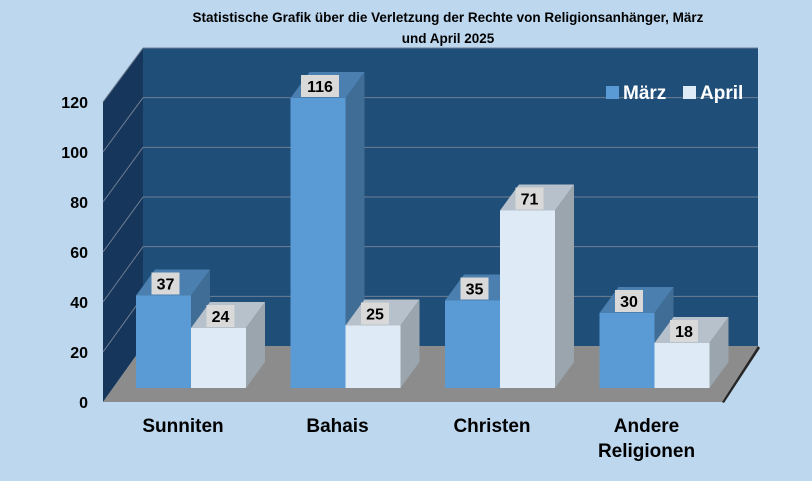  I want to click on data-label-text: 25, so click(375, 315).